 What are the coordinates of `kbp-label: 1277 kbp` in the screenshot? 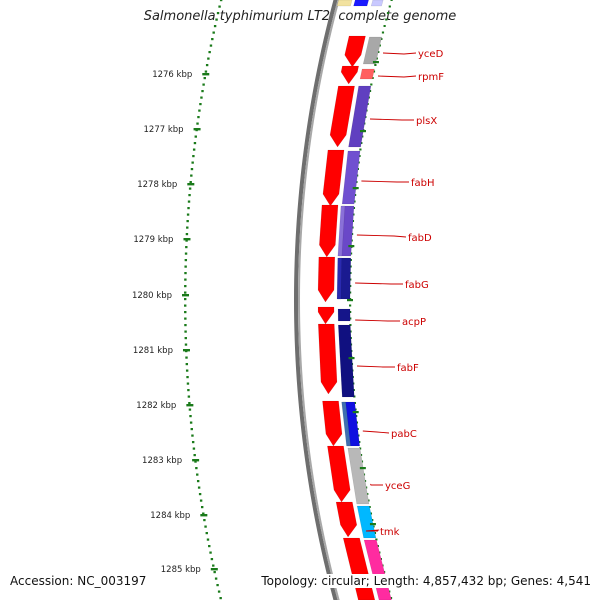 It's located at (164, 130).